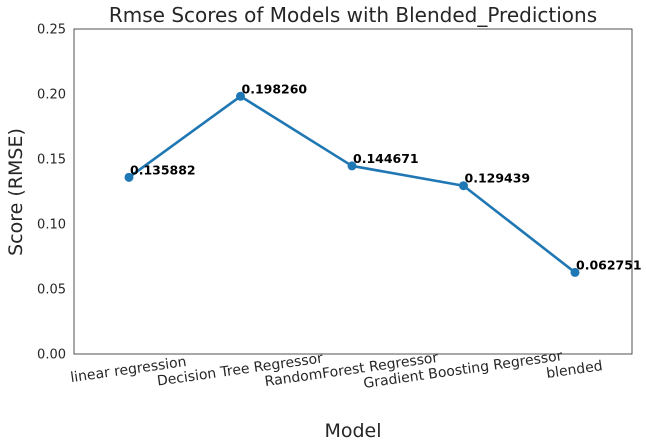 Image resolution: width=646 pixels, height=447 pixels. I want to click on x-tick-label: blended, so click(574, 370).